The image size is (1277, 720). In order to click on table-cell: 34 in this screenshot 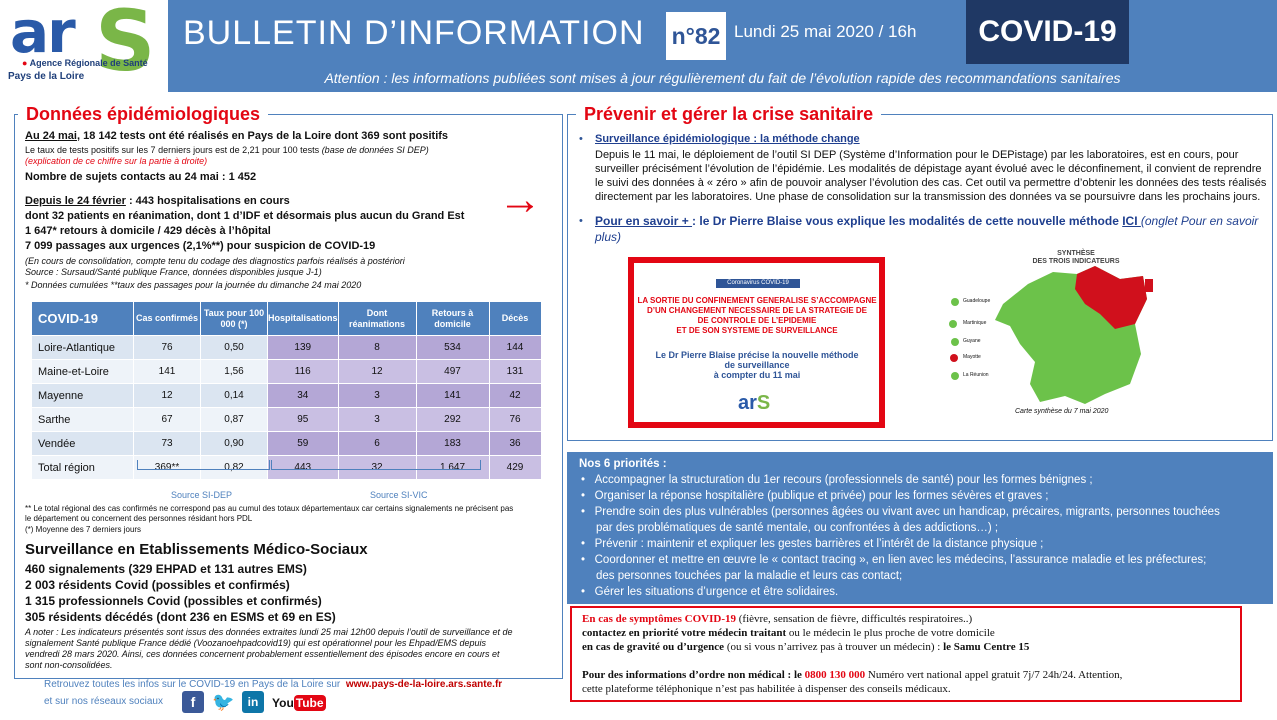, I will do `click(303, 395)`.